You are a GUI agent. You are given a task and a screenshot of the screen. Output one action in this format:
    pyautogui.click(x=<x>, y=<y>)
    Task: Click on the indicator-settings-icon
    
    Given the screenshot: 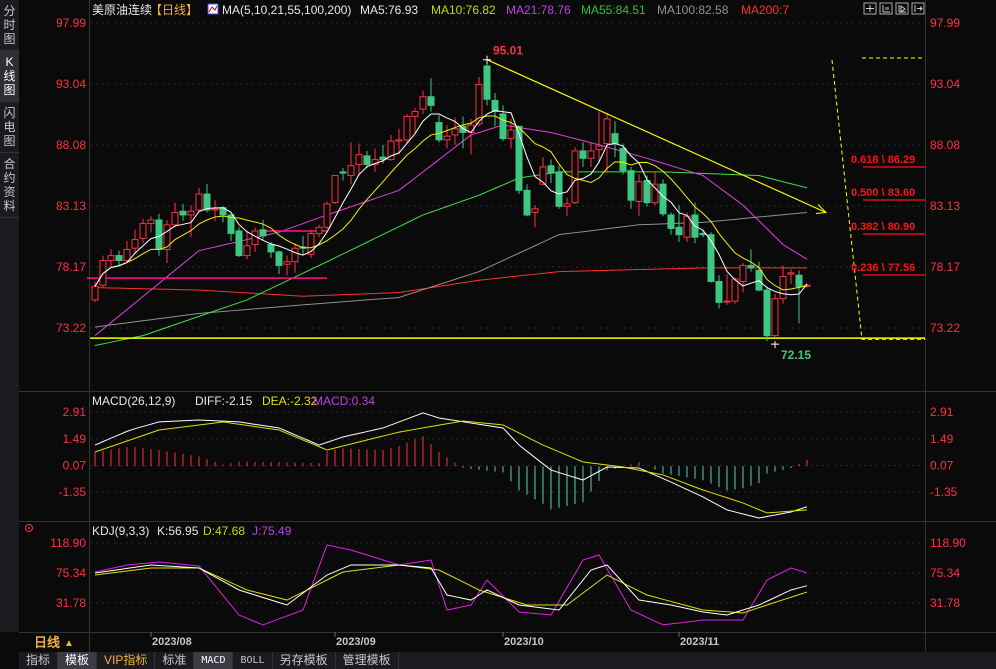 What is the action you would take?
    pyautogui.click(x=29, y=528)
    